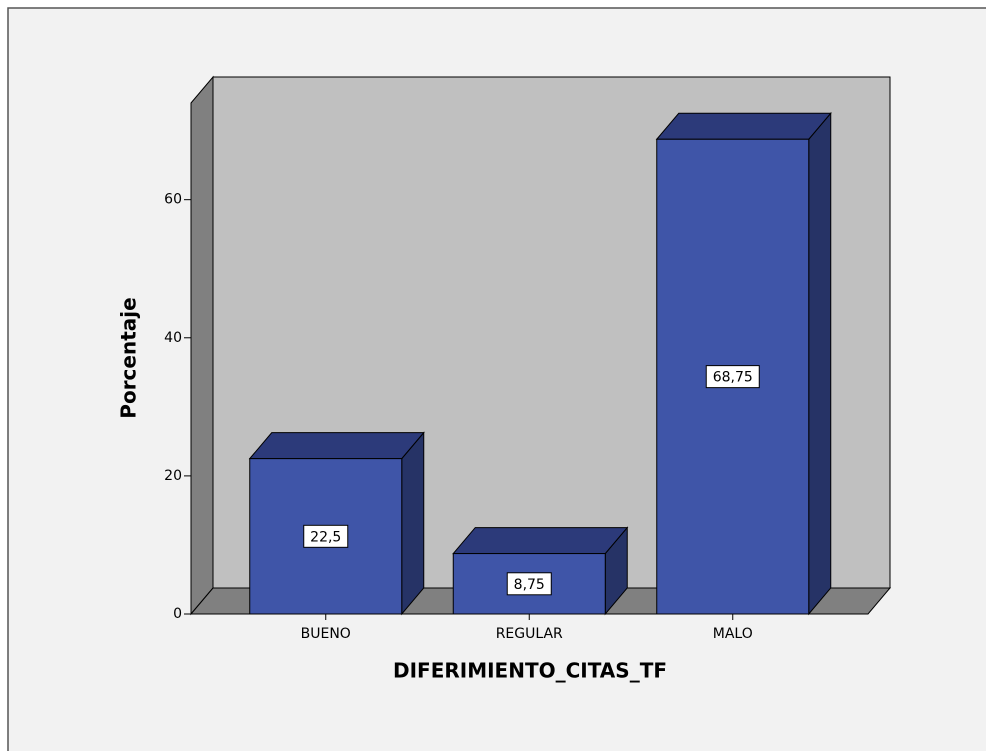 This screenshot has width=986, height=751. Describe the element at coordinates (202, 345) in the screenshot. I see `side-wall` at that location.